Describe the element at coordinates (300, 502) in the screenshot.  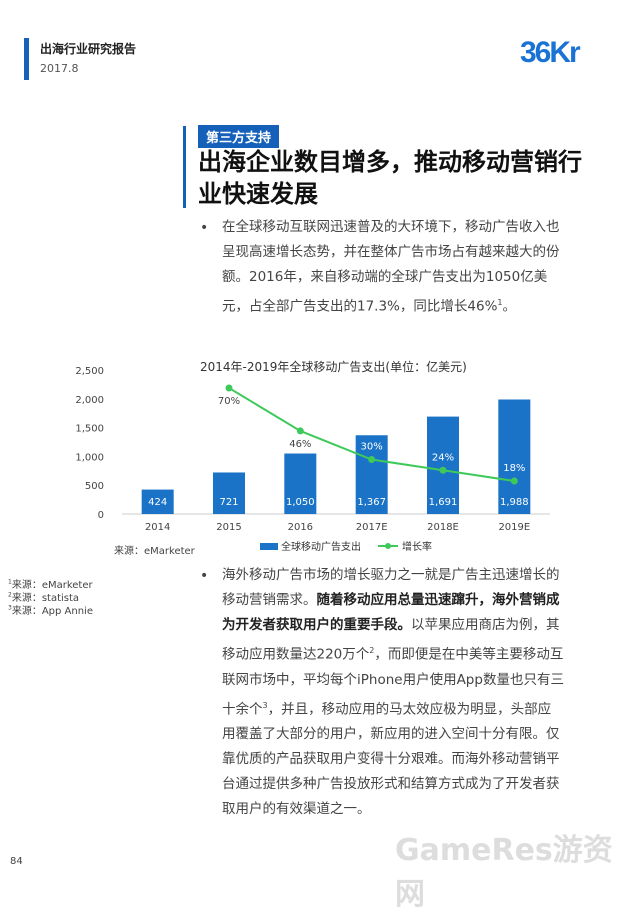
I see `bar-value-label: 1,050` at that location.